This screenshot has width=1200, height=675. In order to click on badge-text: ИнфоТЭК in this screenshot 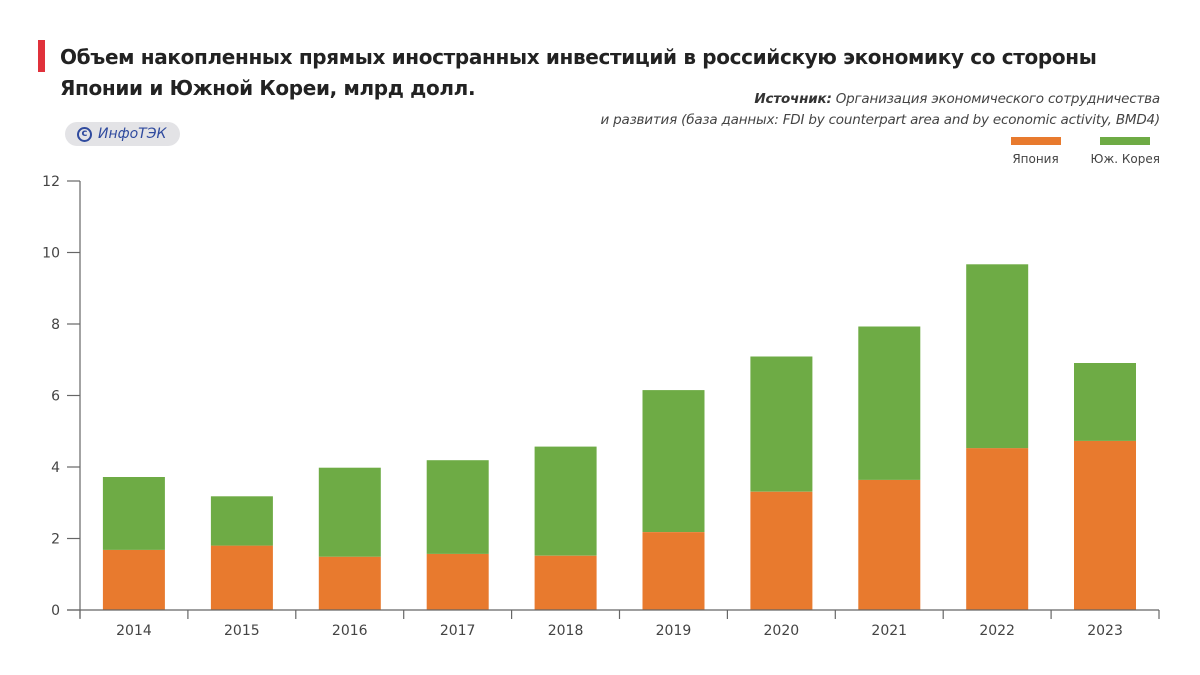, I will do `click(132, 134)`.